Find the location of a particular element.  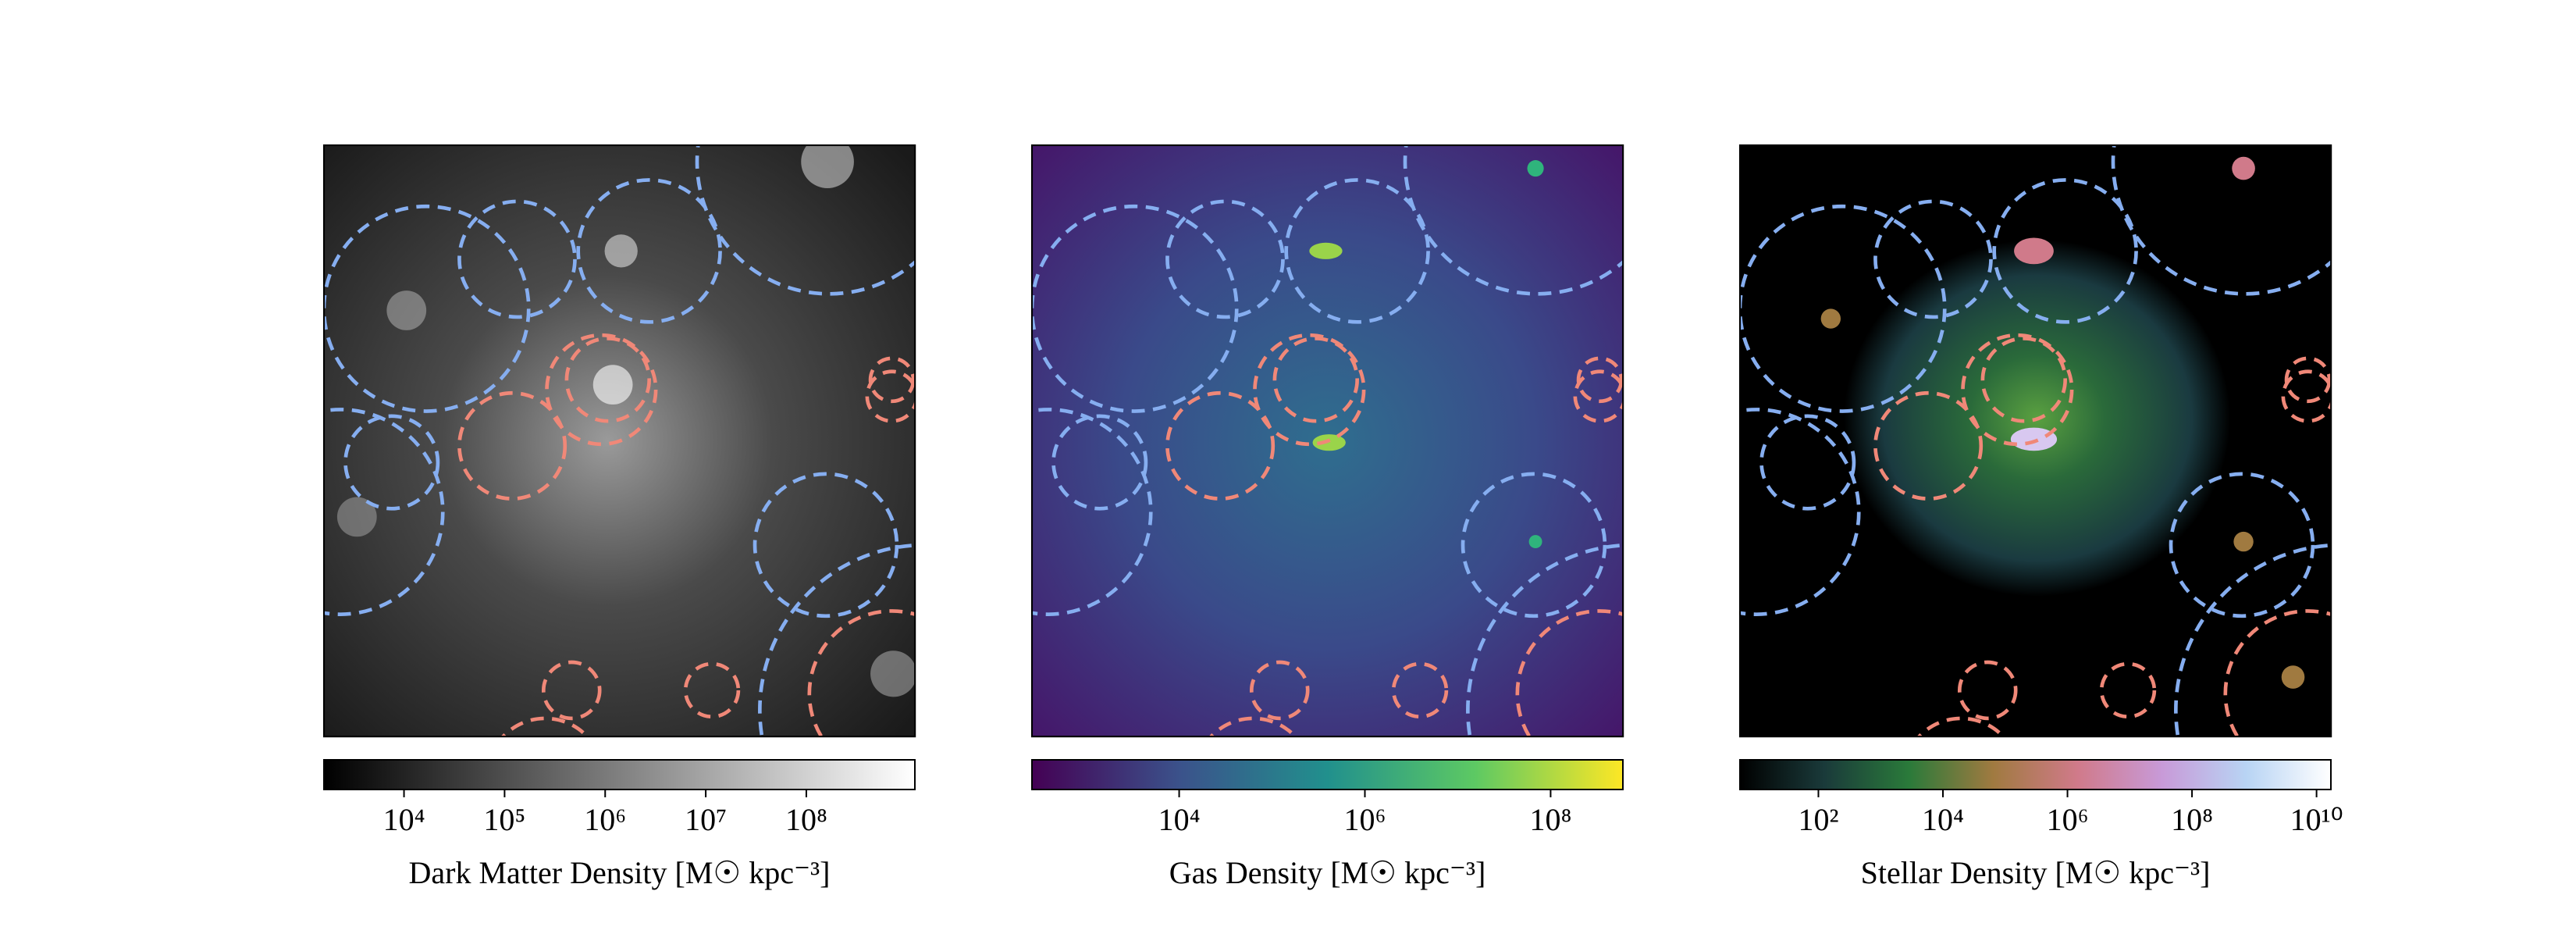

stellar-panel is located at coordinates (2035, 441).